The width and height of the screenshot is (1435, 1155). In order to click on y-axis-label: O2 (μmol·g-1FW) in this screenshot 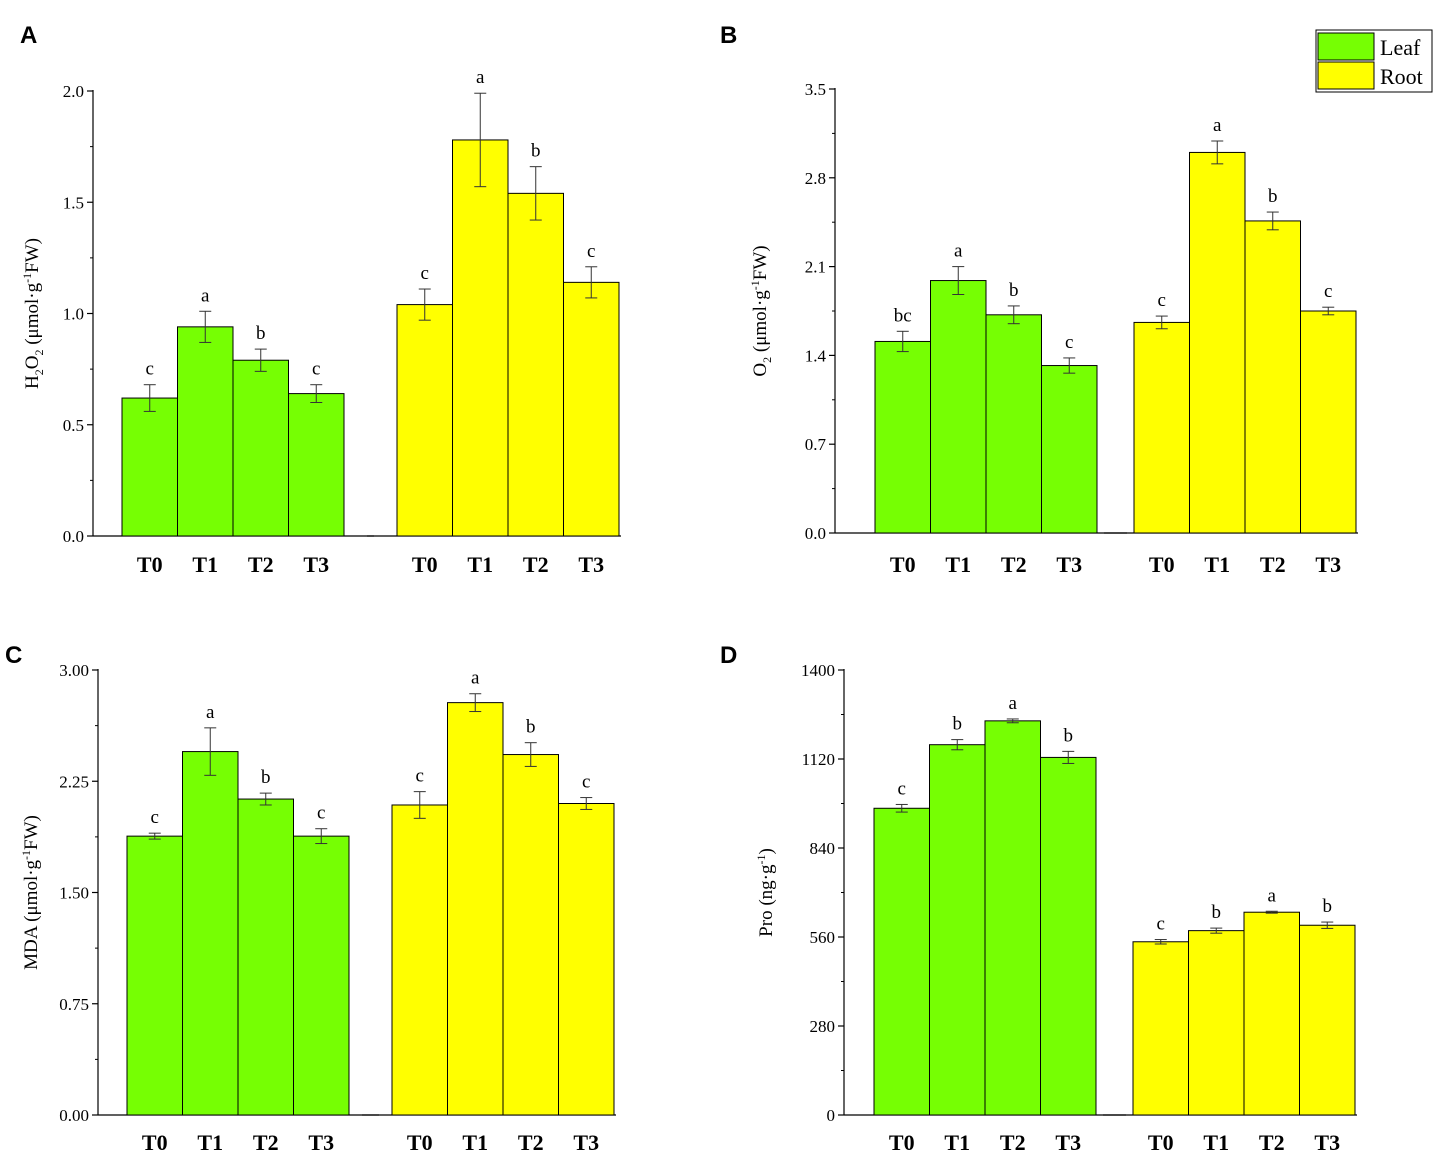, I will do `click(761, 310)`.